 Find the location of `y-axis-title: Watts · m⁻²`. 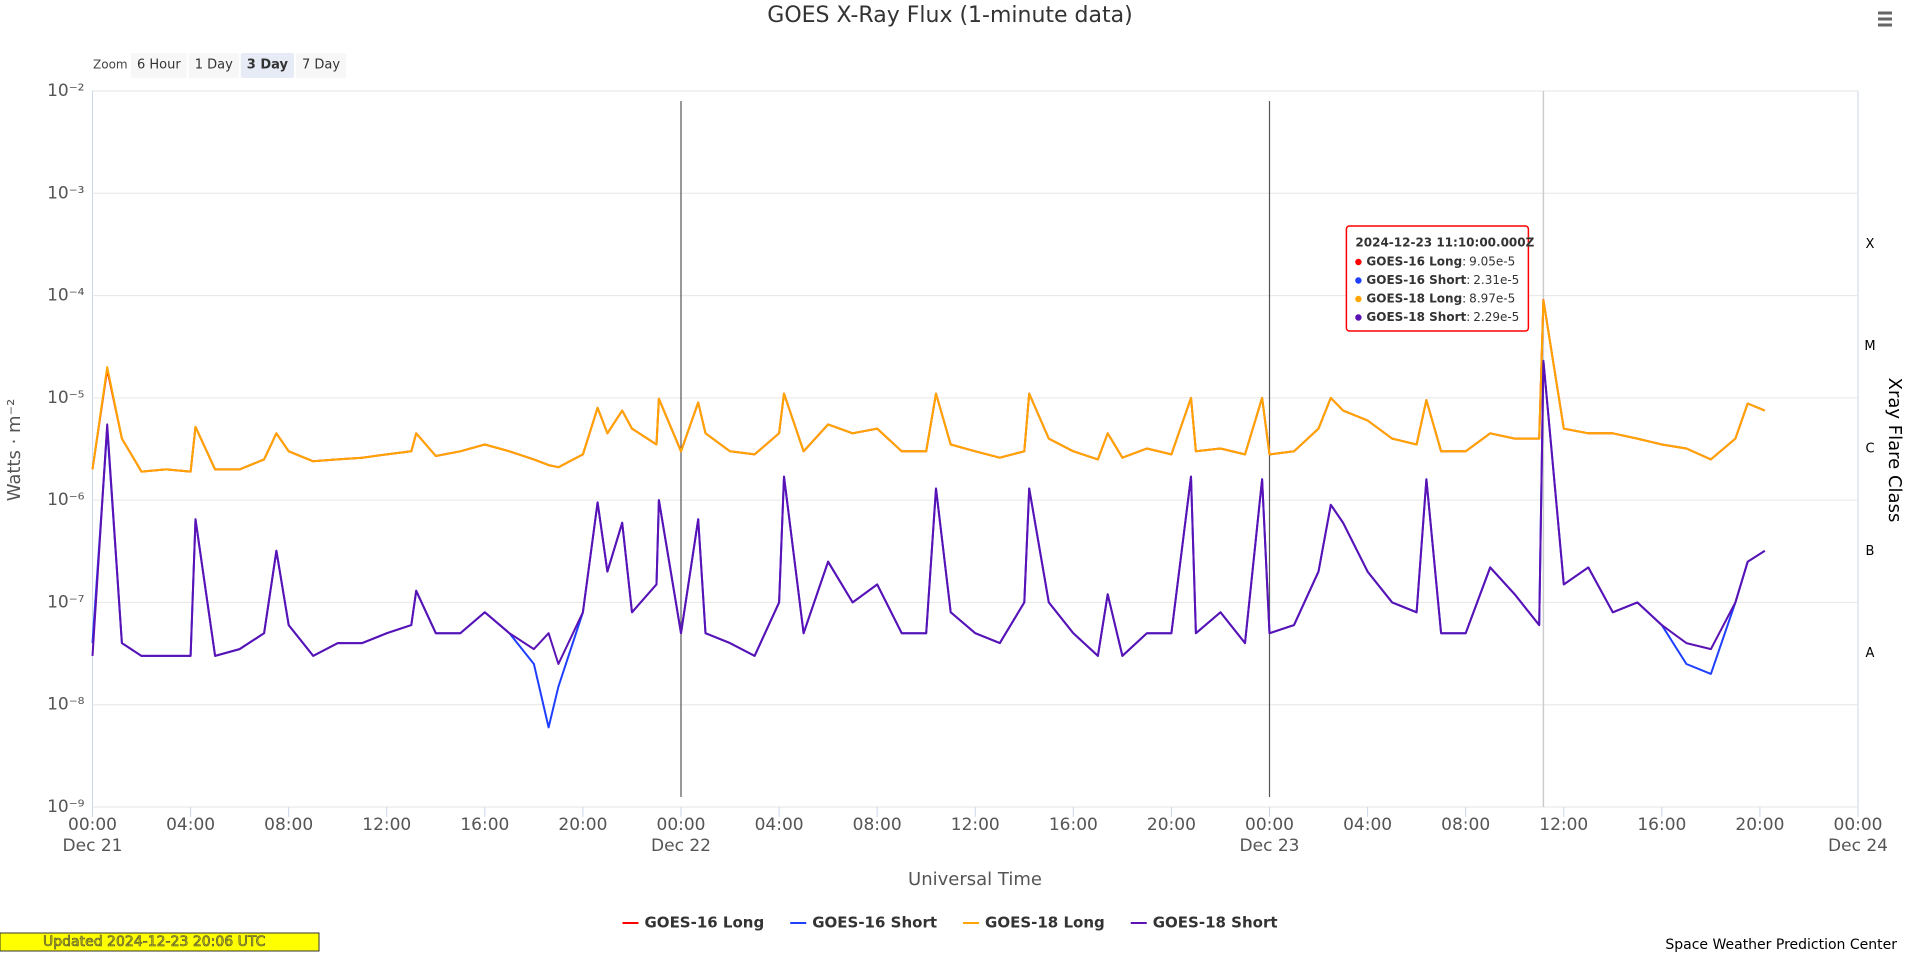

y-axis-title: Watts · m⁻² is located at coordinates (14, 450).